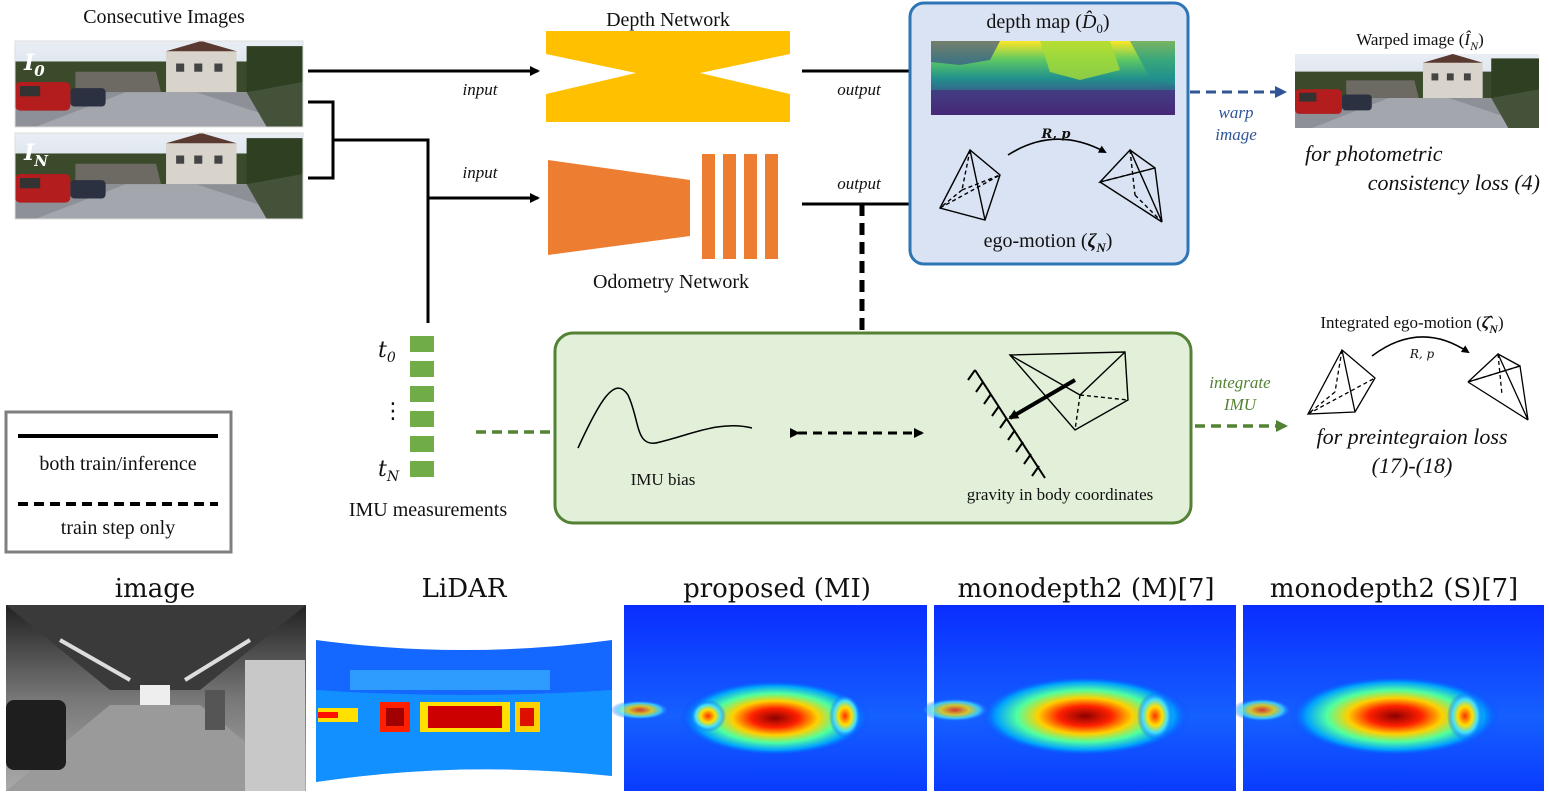 The height and width of the screenshot is (797, 1549). I want to click on monodepth2-m-depth-heatmap, so click(1078, 698).